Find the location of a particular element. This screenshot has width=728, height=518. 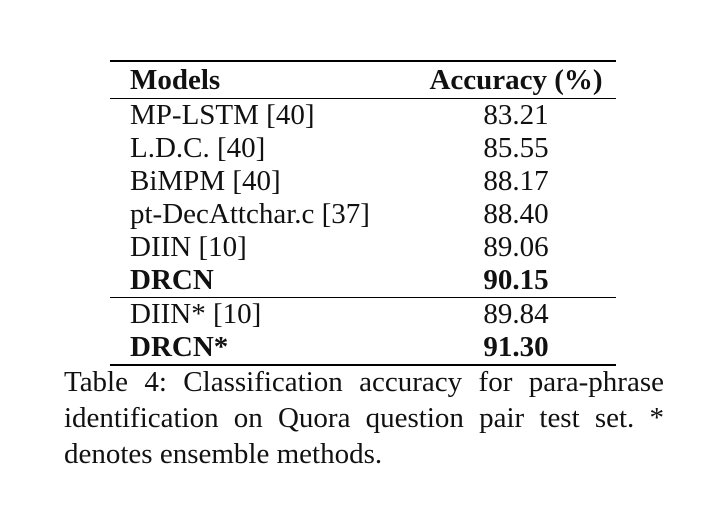

accuracy-value: 83.21 is located at coordinates (516, 115).